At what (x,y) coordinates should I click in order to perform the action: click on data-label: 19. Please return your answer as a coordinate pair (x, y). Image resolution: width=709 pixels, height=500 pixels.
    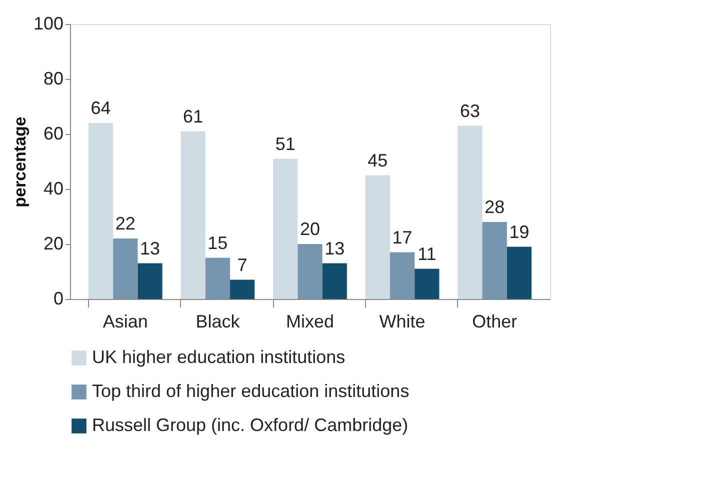
    Looking at the image, I should click on (519, 232).